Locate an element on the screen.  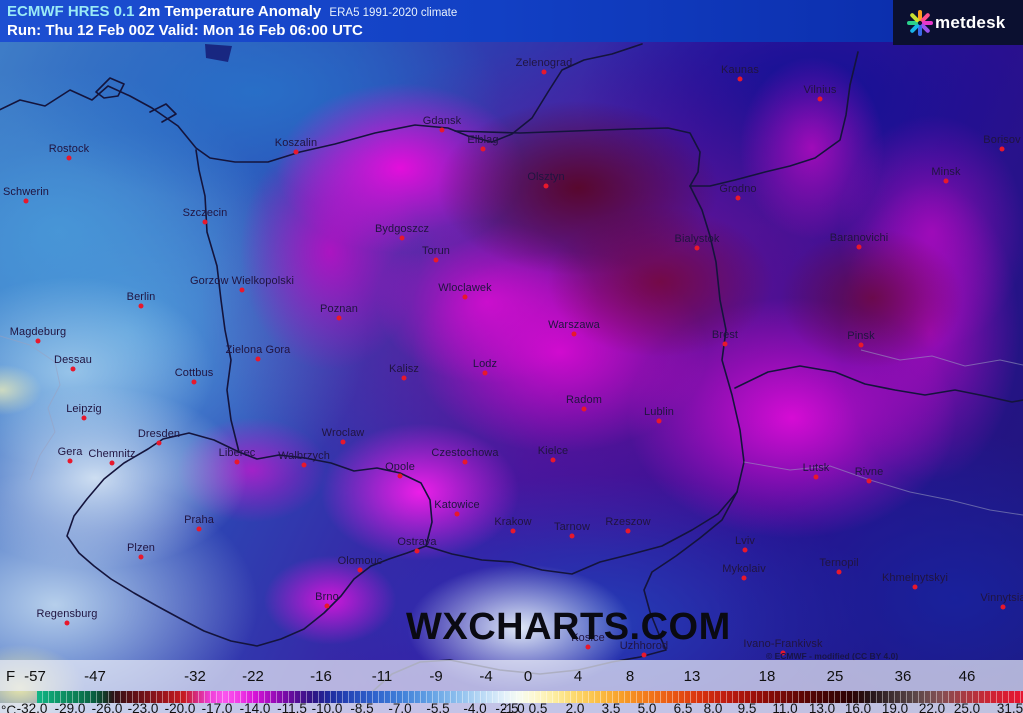
city-label: Opole is located at coordinates (400, 467).